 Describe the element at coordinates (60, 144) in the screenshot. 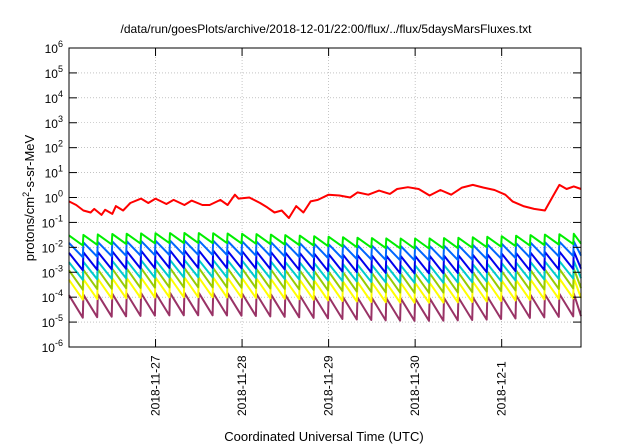

I see `y-tick-exp: 2` at that location.